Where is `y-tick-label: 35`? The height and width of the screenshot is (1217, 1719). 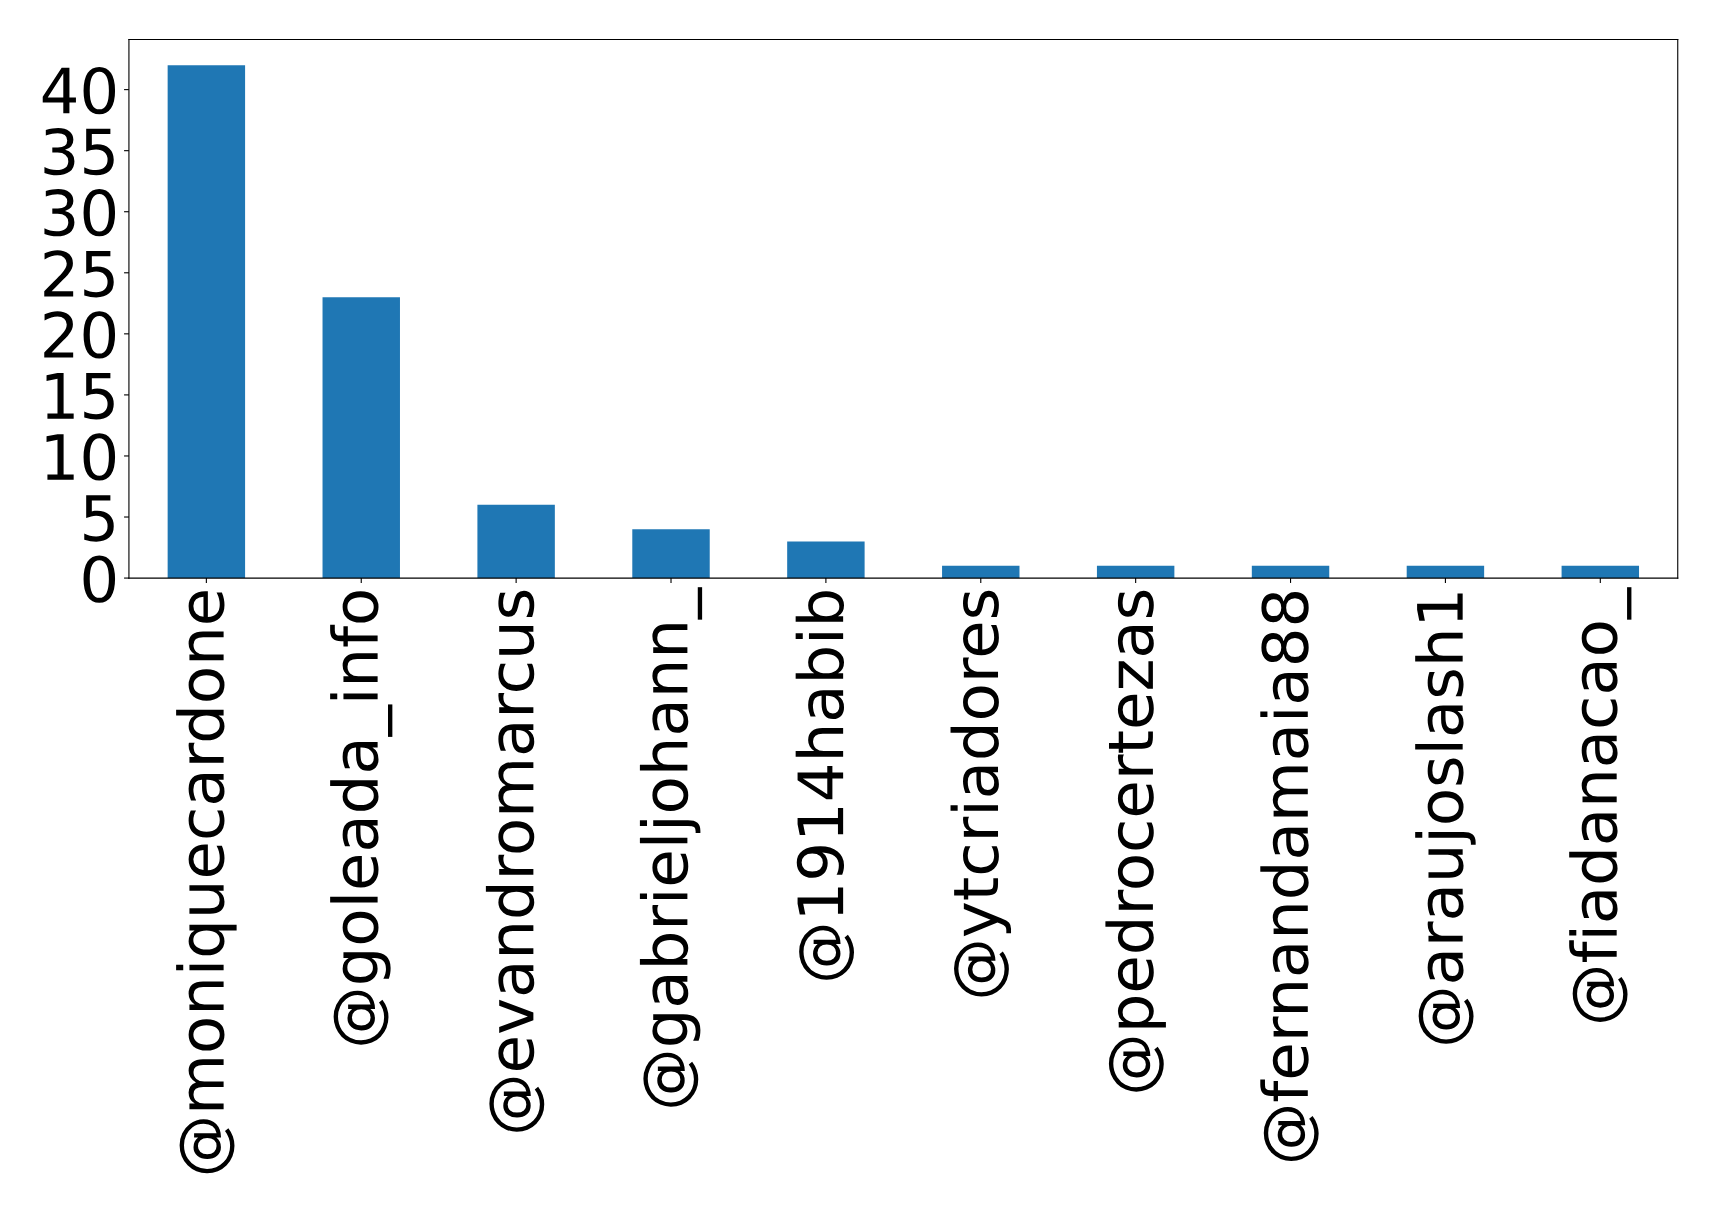 y-tick-label: 35 is located at coordinates (79, 152).